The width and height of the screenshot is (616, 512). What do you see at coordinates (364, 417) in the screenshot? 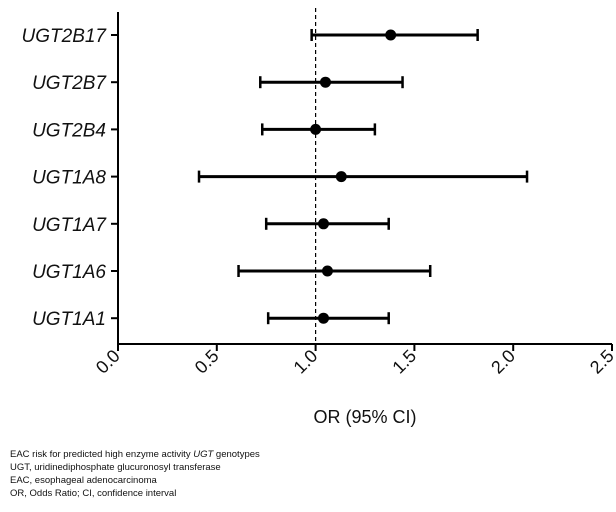
I see `x-axis-label: OR (95% CI)` at bounding box center [364, 417].